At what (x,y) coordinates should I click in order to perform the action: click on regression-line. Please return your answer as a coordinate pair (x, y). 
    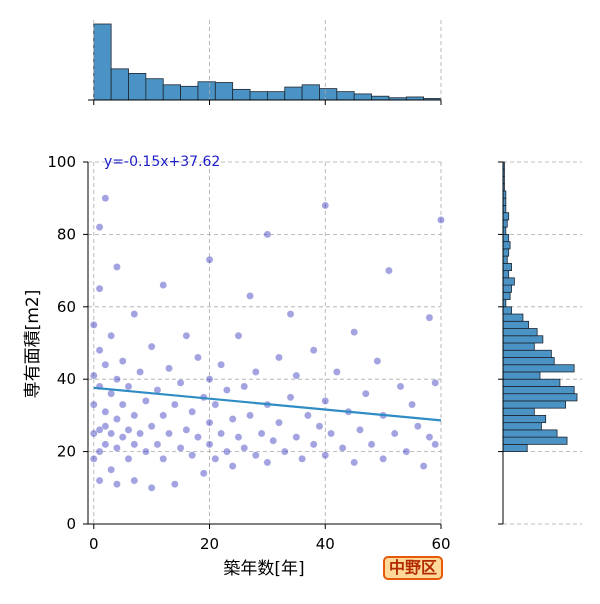
    Looking at the image, I should click on (267, 404).